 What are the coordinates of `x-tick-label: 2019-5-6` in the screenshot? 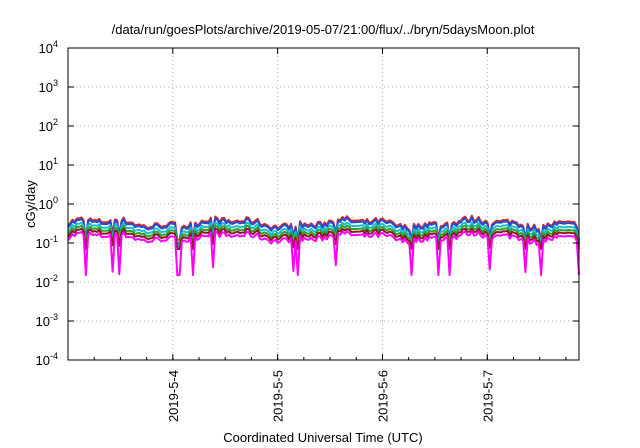 It's located at (382, 396).